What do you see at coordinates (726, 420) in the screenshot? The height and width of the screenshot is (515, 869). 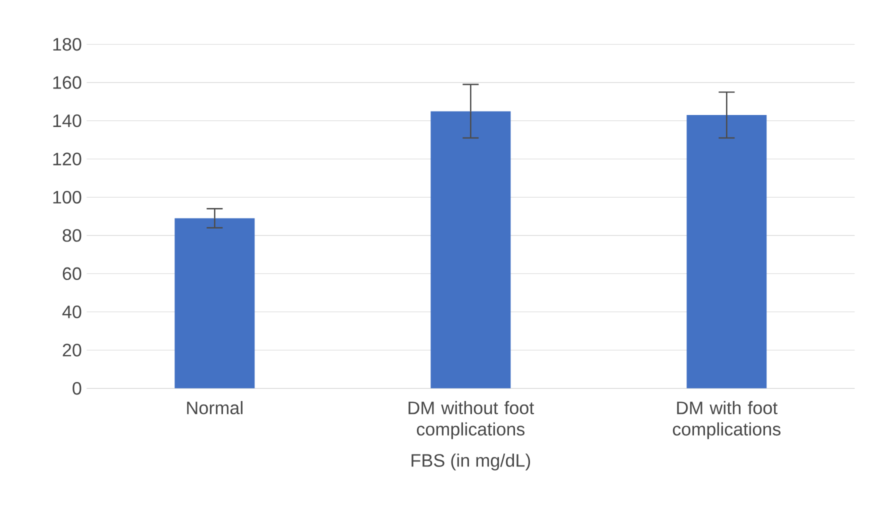 I see `x-tick-label: DM with foot complications` at bounding box center [726, 420].